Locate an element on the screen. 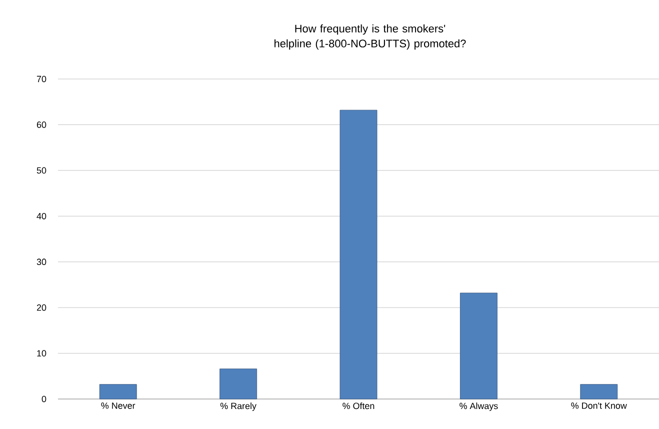 The height and width of the screenshot is (429, 659). x-tick-label: % Often is located at coordinates (358, 406).